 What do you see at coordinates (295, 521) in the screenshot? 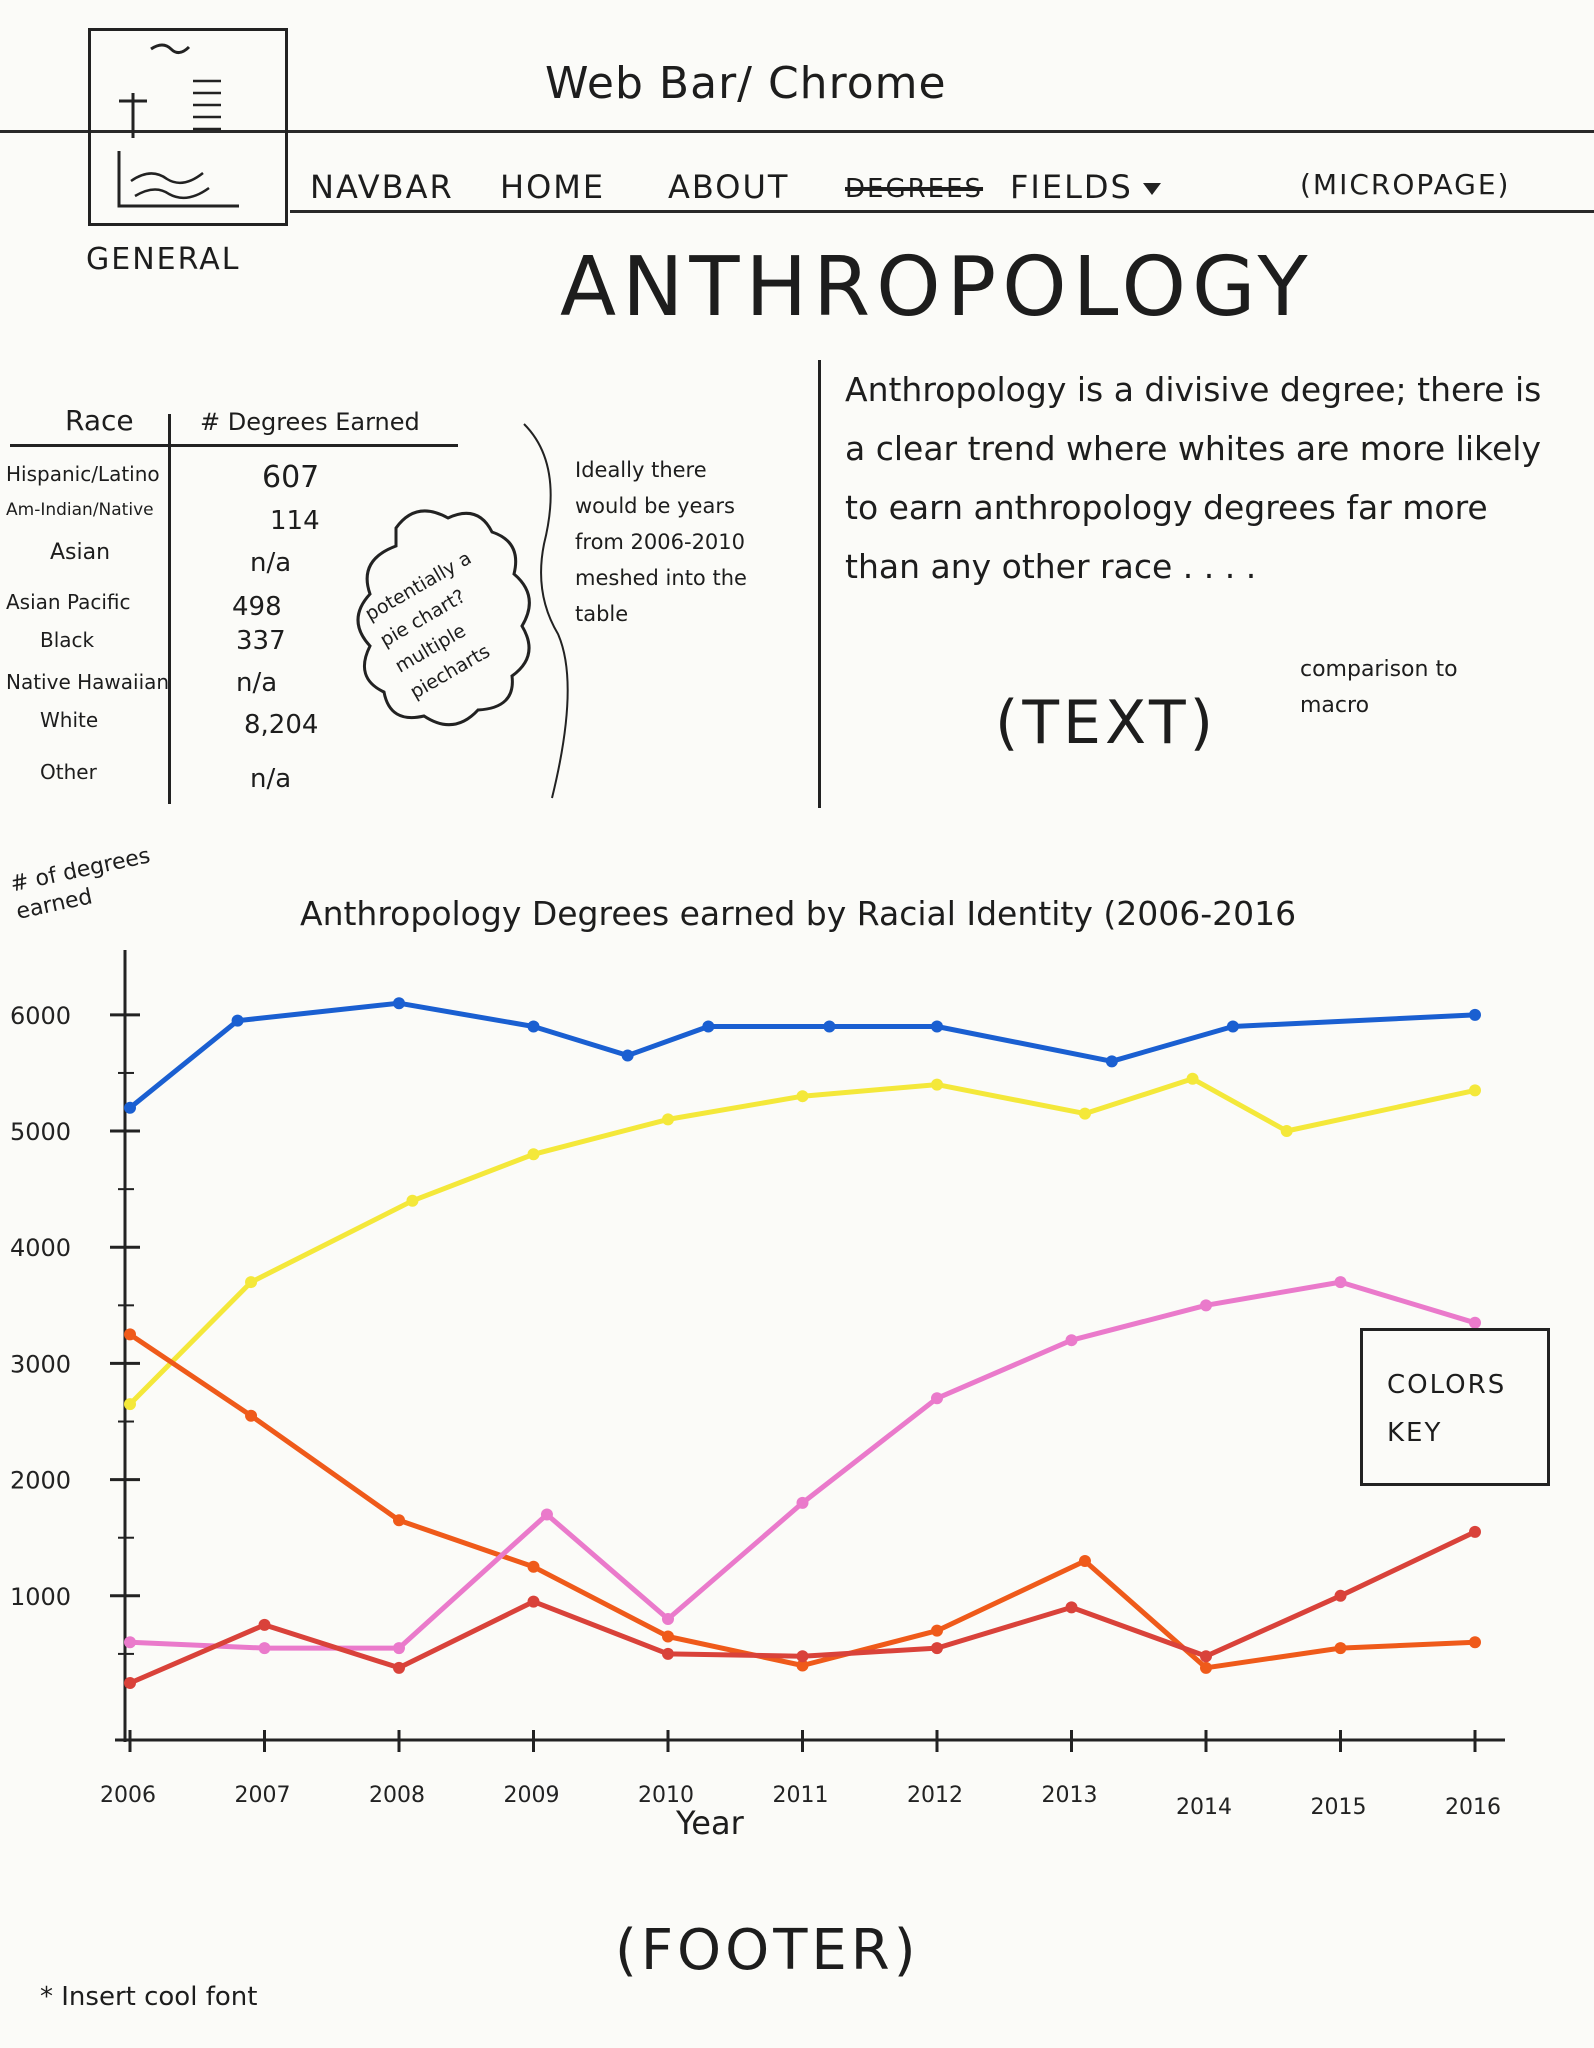
I see `table-row-value: 114` at bounding box center [295, 521].